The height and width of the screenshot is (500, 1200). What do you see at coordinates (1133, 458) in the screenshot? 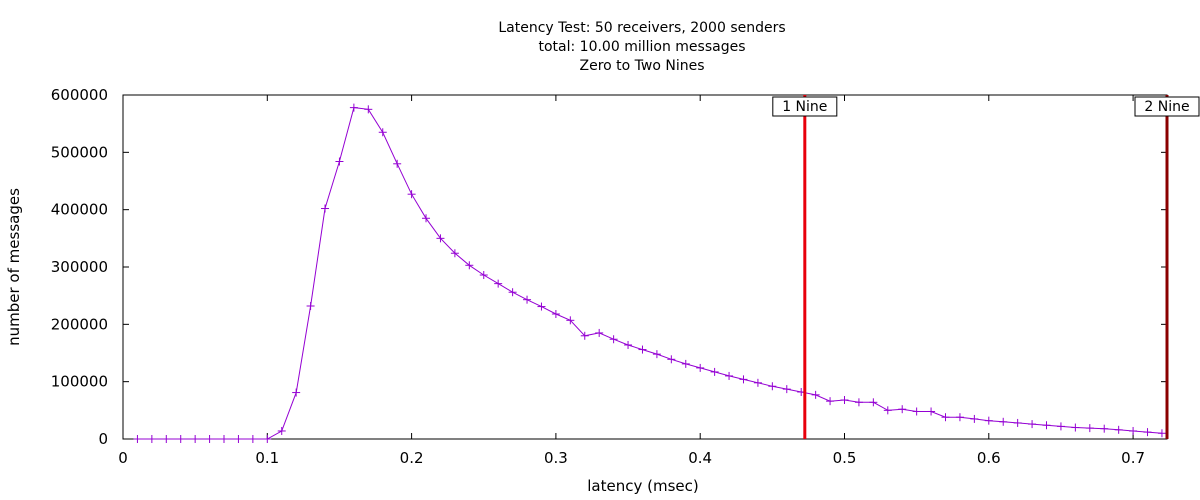
I see `x-tick-label: 0.7` at bounding box center [1133, 458].